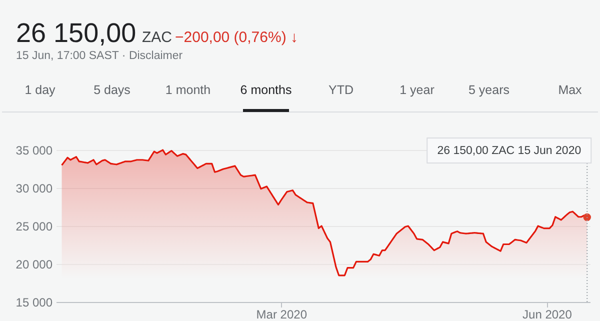 Image resolution: width=600 pixels, height=321 pixels. Describe the element at coordinates (188, 90) in the screenshot. I see `text: 1 month` at that location.